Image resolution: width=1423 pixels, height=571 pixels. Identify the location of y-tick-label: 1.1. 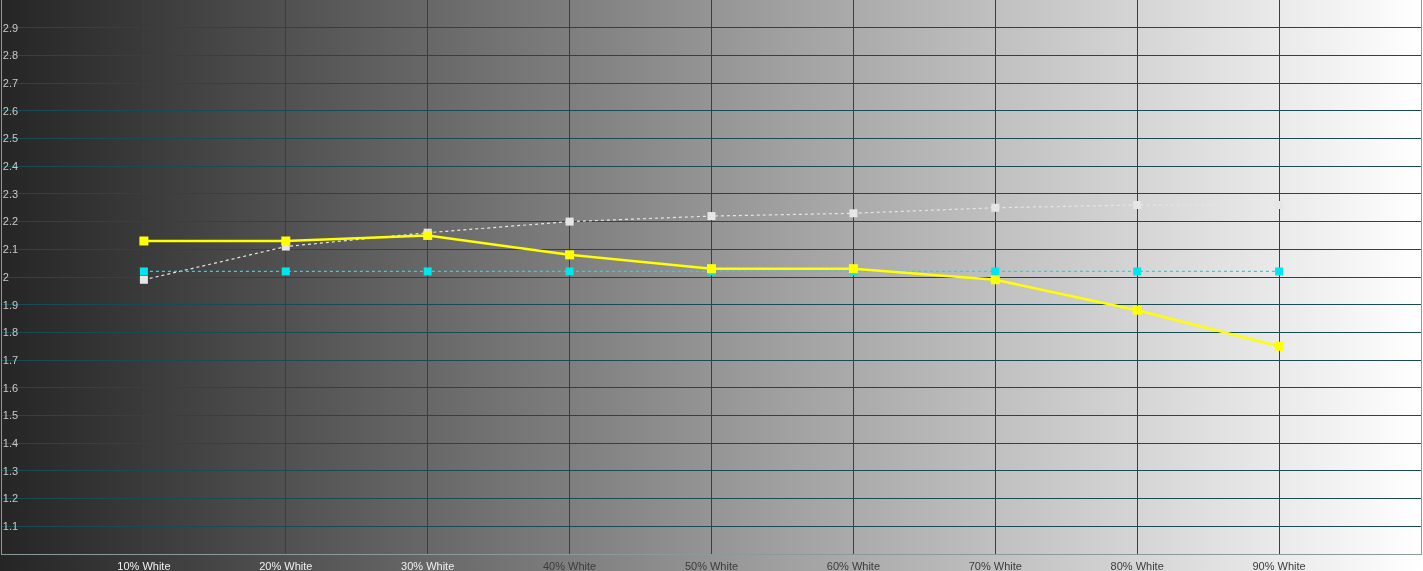
(10, 526).